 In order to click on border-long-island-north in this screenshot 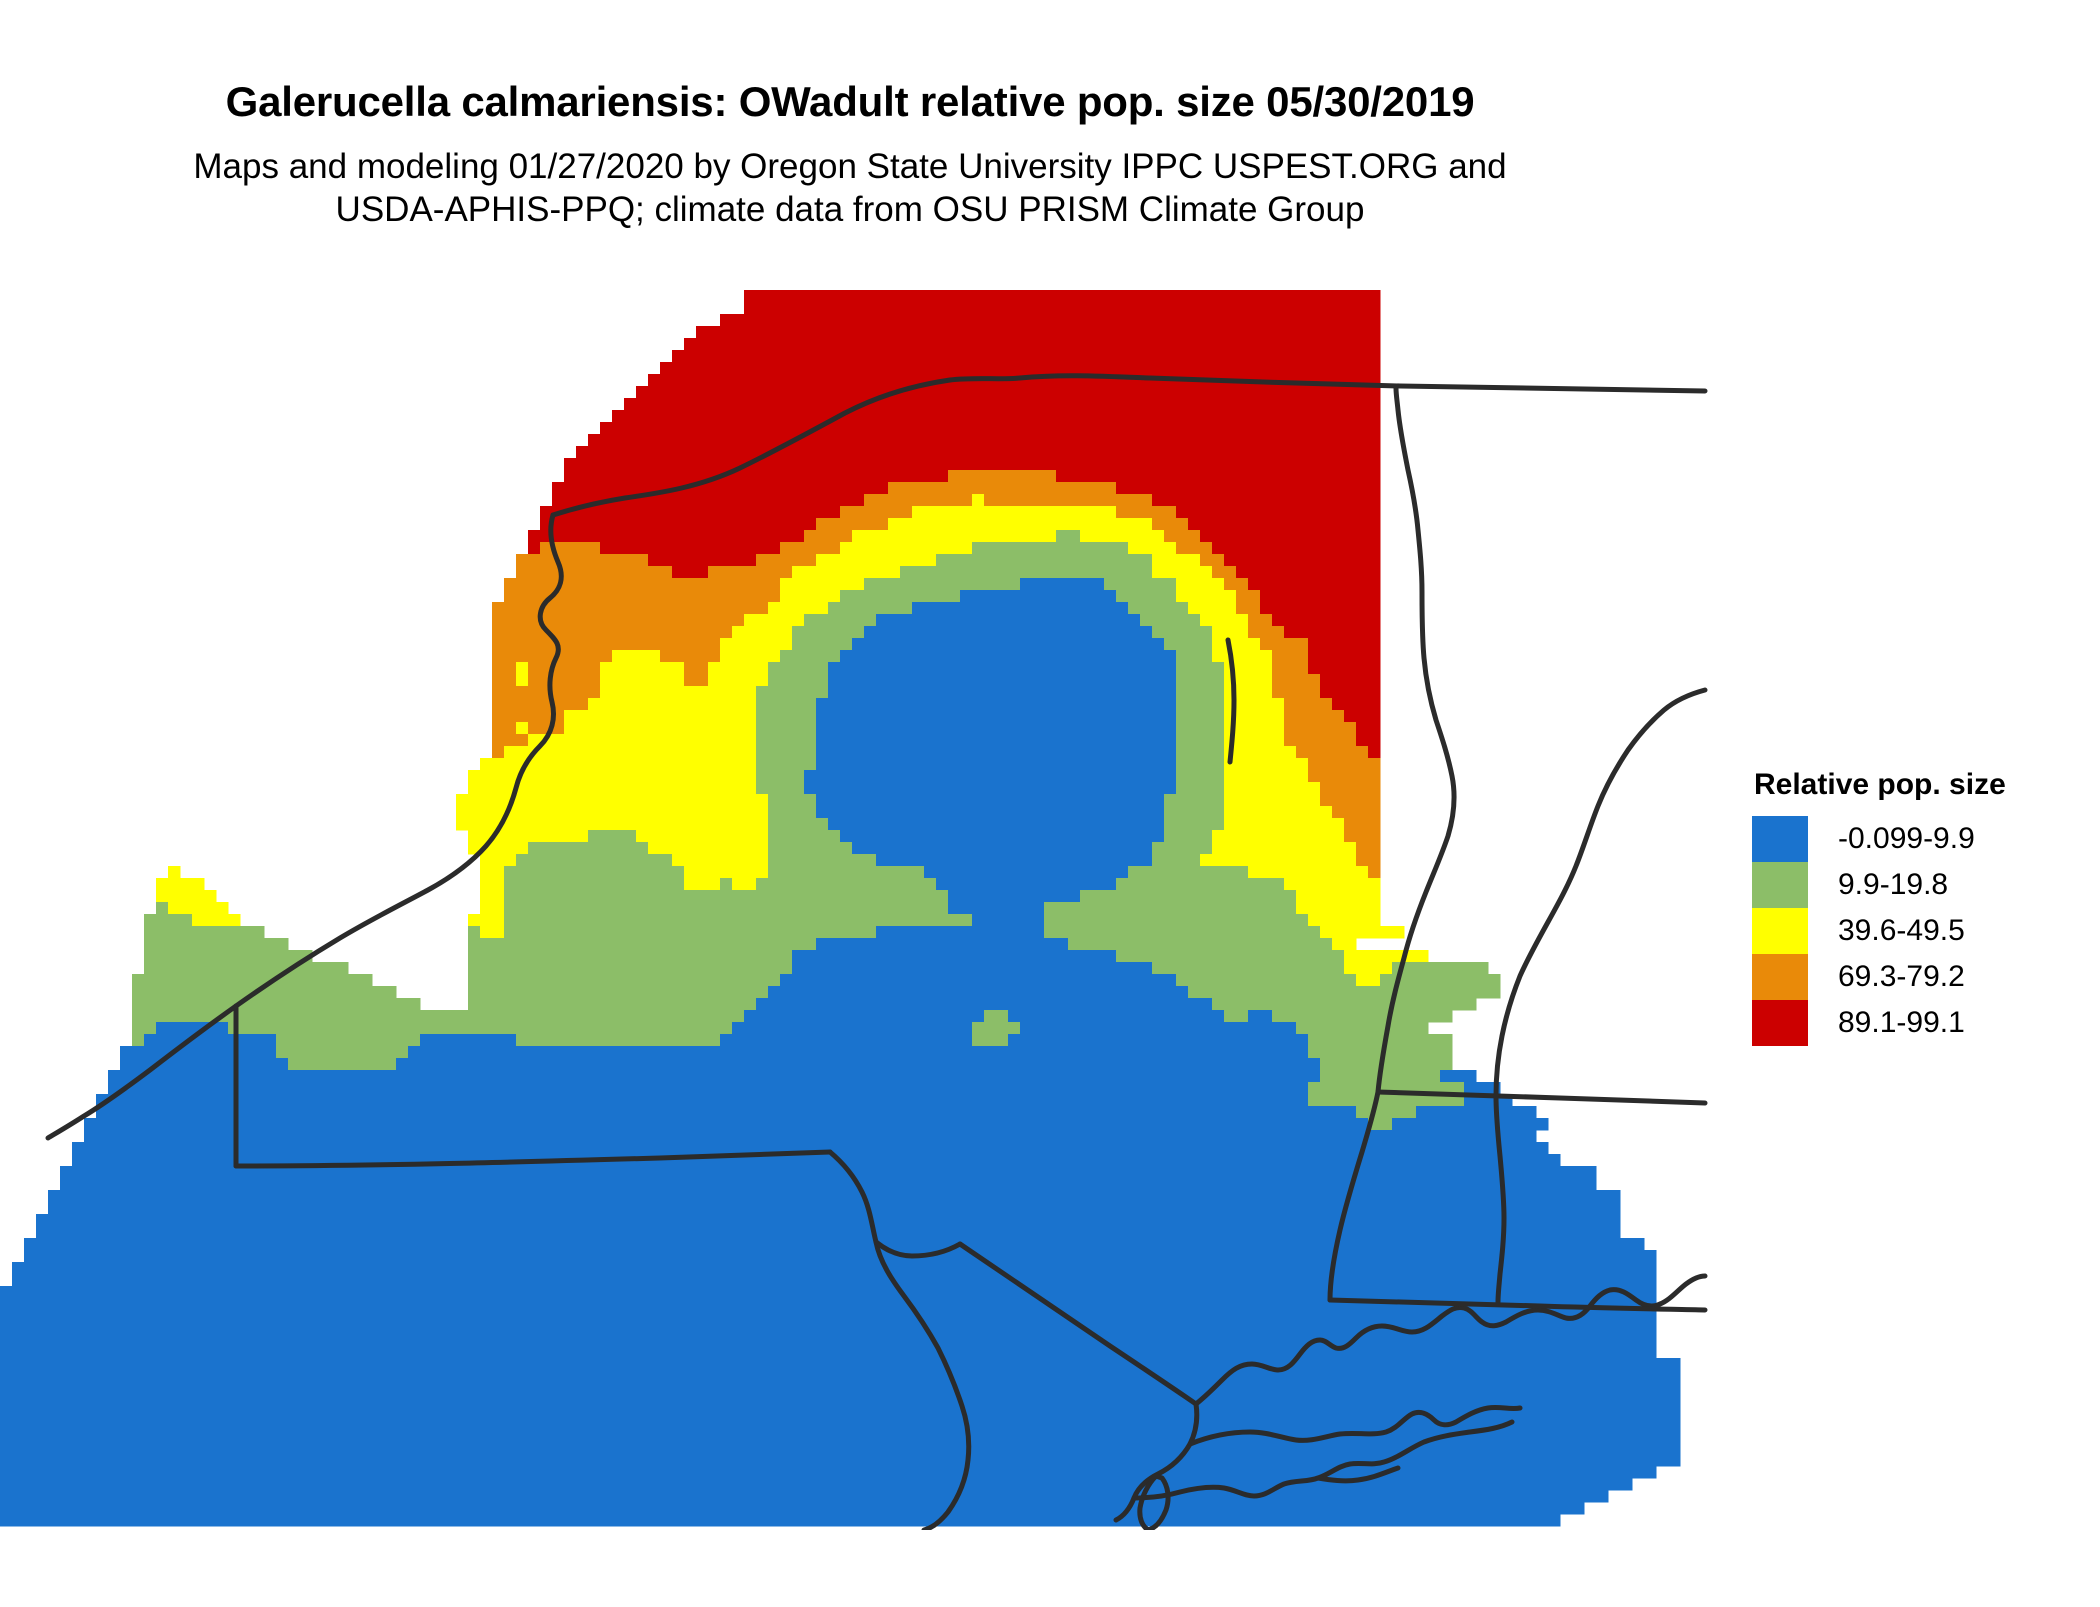, I will do `click(1355, 1425)`.